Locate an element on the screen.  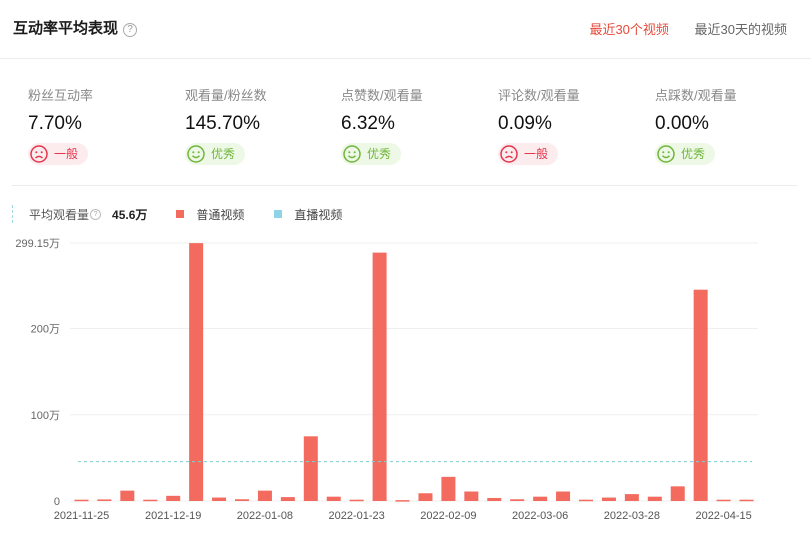
average-marker is located at coordinates (12, 214).